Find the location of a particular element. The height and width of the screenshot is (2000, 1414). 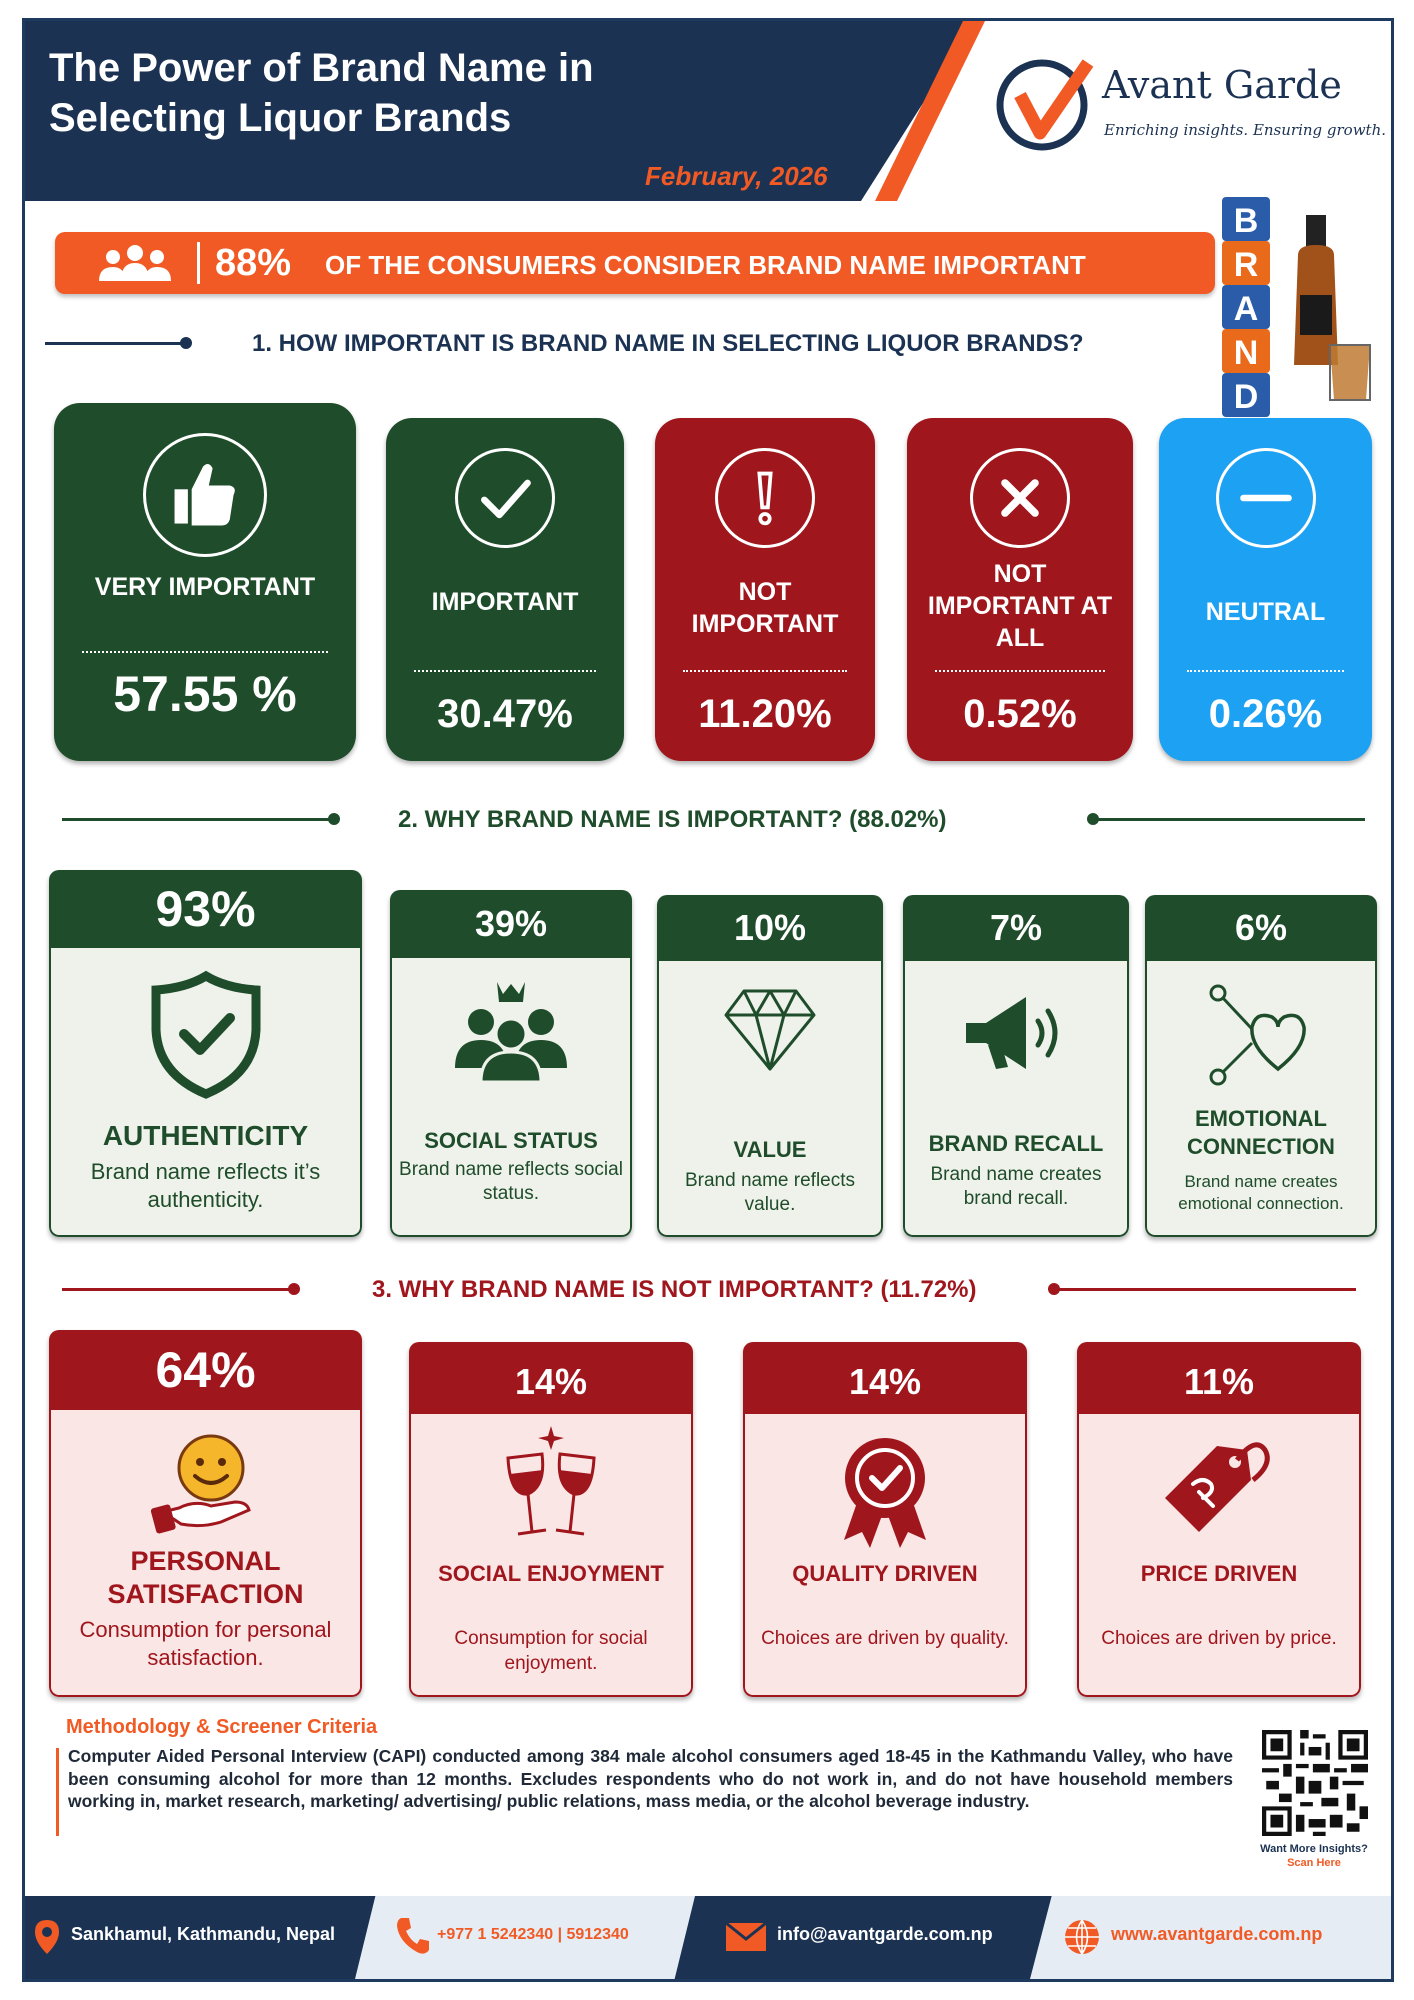

phone-icon is located at coordinates (413, 1936).